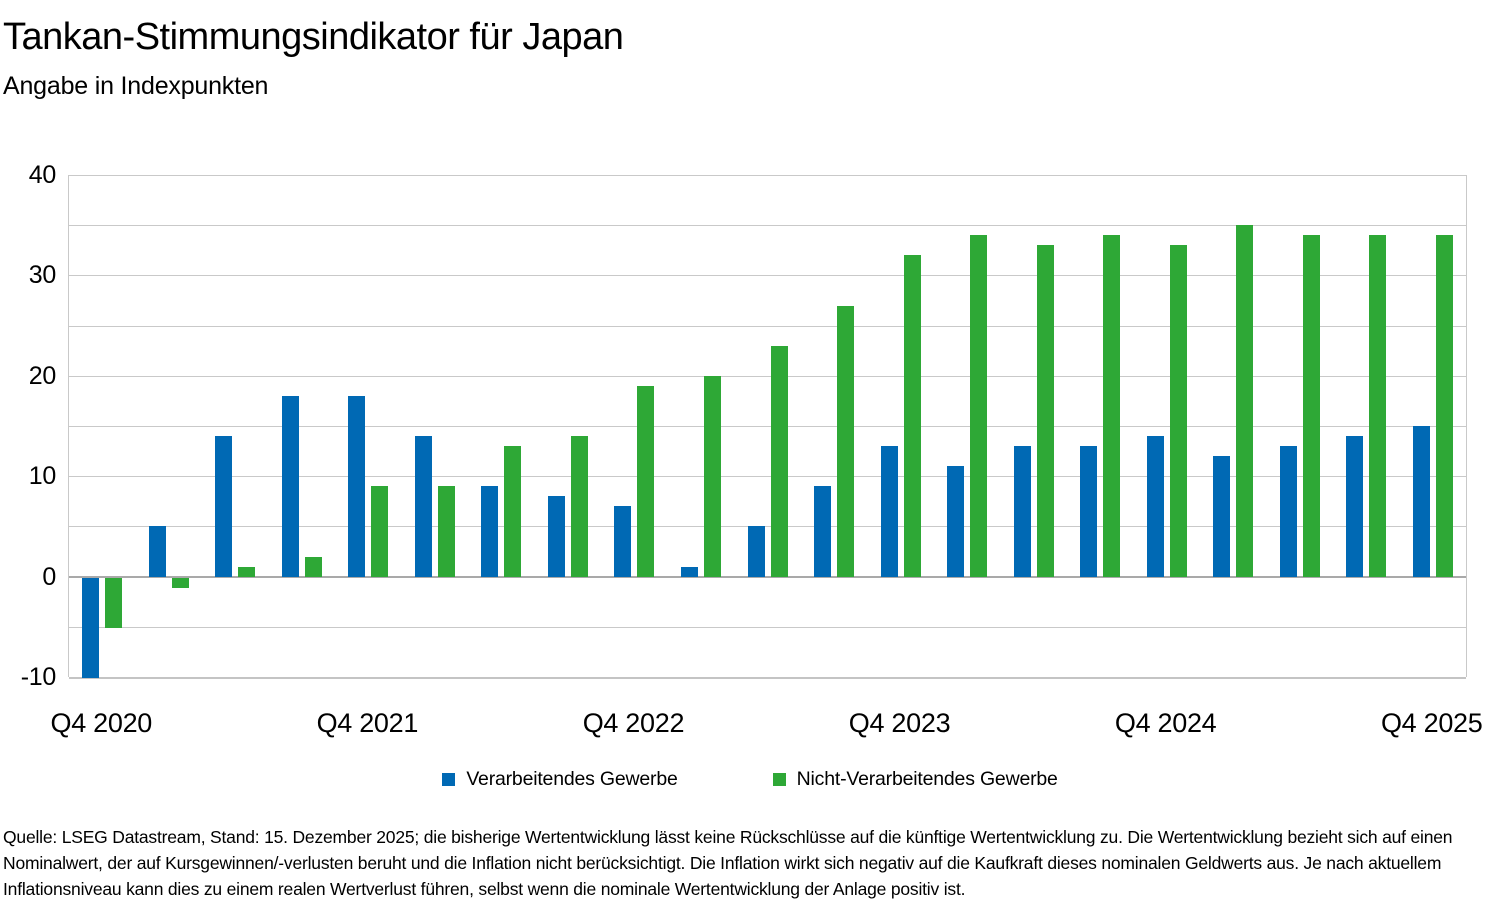 This screenshot has height=902, width=1500. Describe the element at coordinates (1165, 723) in the screenshot. I see `x-tick-label: Q4 2024` at that location.